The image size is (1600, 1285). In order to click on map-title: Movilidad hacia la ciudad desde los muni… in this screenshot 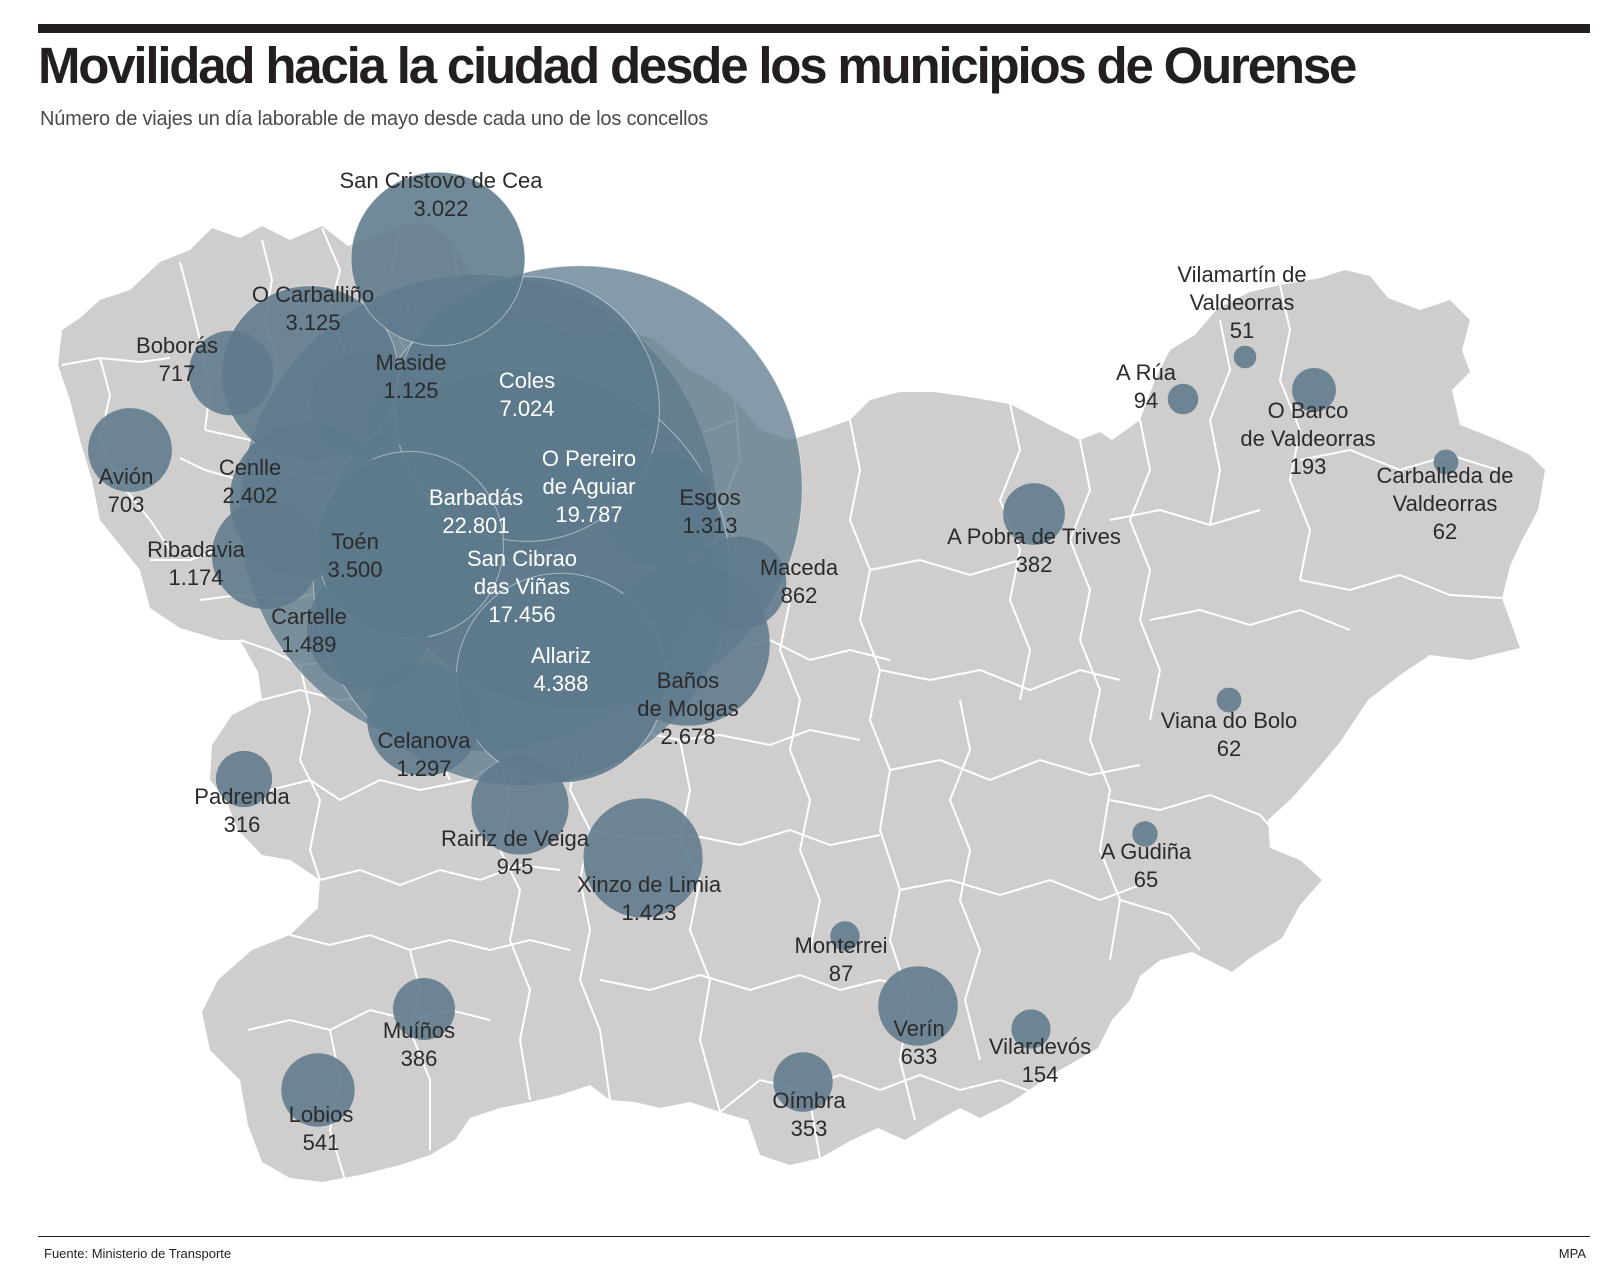, I will do `click(697, 65)`.